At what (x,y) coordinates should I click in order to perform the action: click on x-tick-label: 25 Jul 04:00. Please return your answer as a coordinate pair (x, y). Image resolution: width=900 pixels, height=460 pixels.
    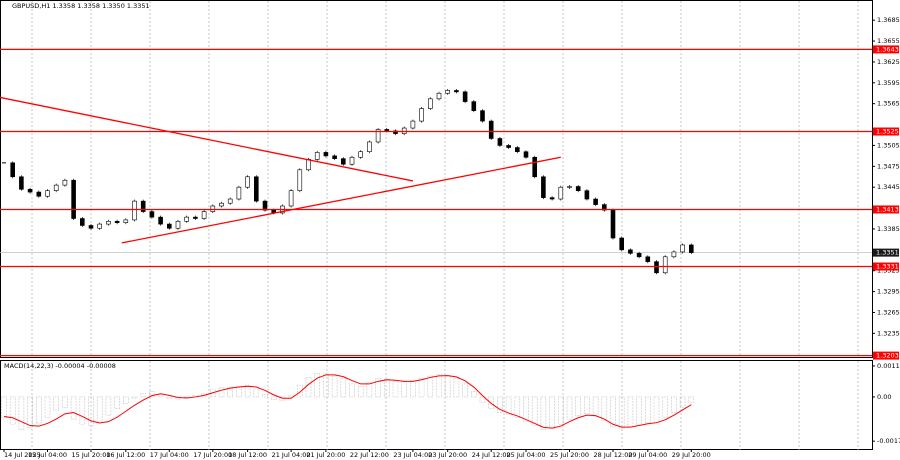
    Looking at the image, I should click on (526, 455).